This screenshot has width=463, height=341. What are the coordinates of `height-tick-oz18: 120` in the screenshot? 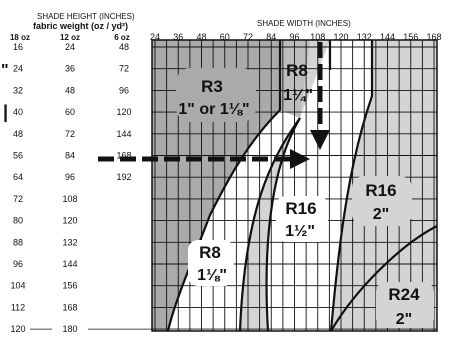 It's located at (17, 329).